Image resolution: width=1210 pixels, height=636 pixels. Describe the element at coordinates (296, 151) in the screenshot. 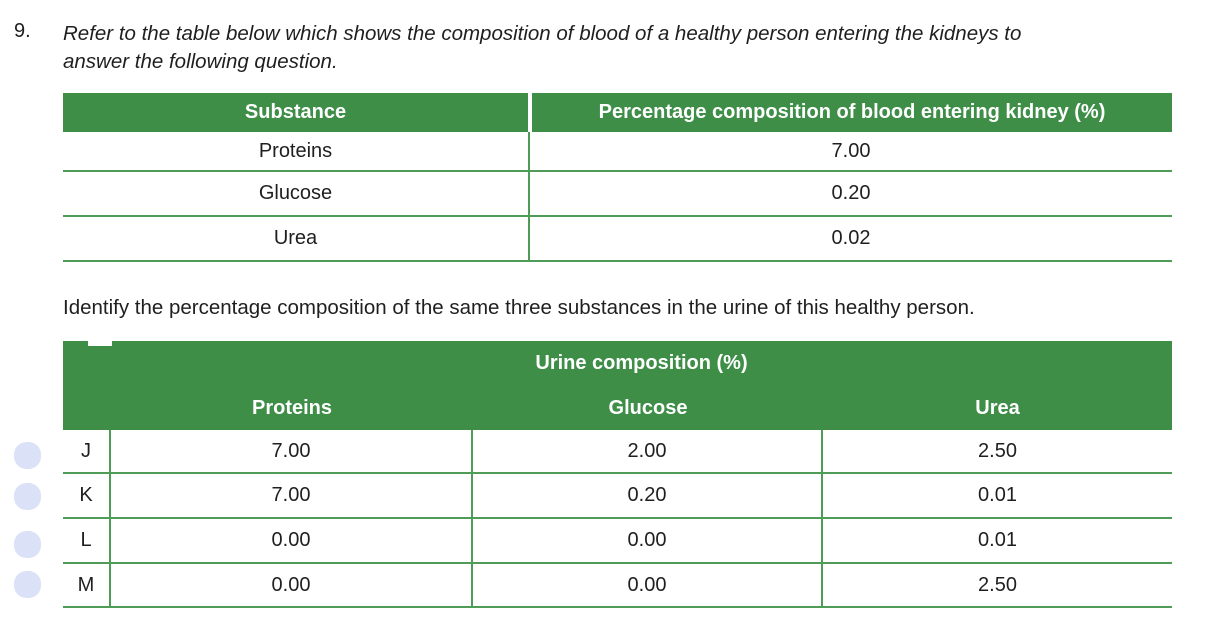

I see `substance-cell: Proteins` at that location.